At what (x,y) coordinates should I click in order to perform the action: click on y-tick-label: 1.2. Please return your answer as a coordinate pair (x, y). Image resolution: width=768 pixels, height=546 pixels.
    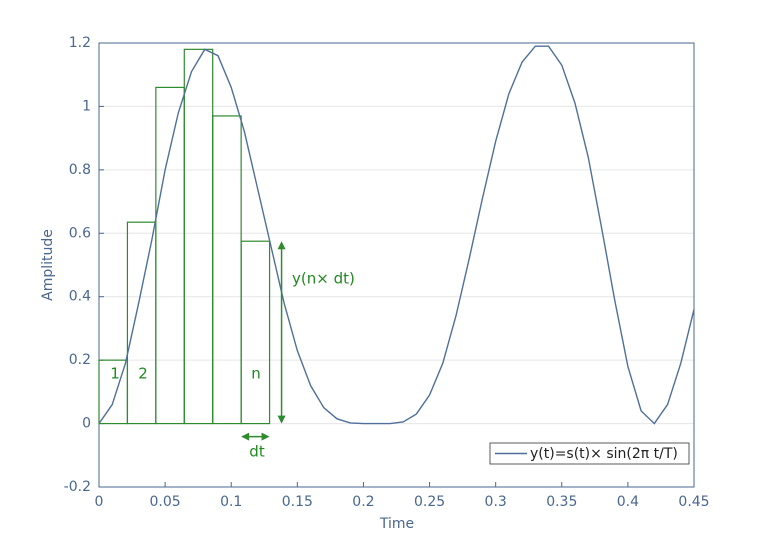
    Looking at the image, I should click on (80, 43).